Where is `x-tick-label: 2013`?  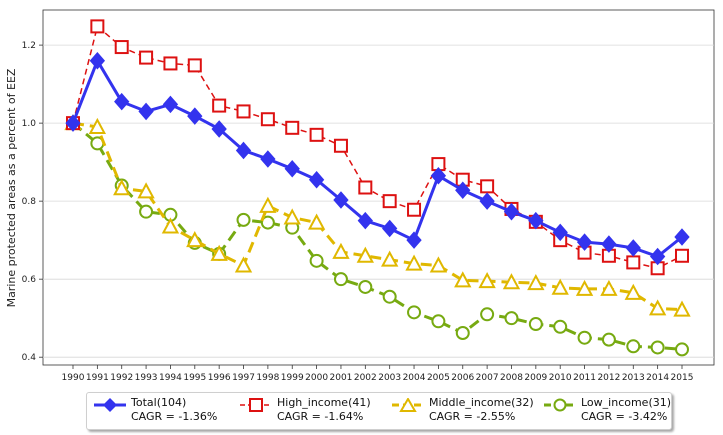 x-tick-label: 2013 is located at coordinates (633, 378).